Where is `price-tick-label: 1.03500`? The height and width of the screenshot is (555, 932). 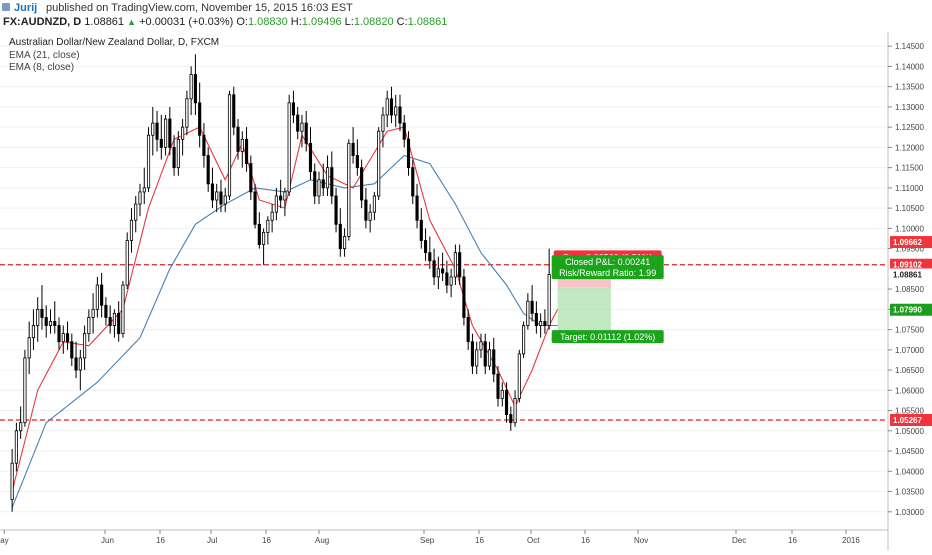 price-tick-label: 1.03500 is located at coordinates (909, 492).